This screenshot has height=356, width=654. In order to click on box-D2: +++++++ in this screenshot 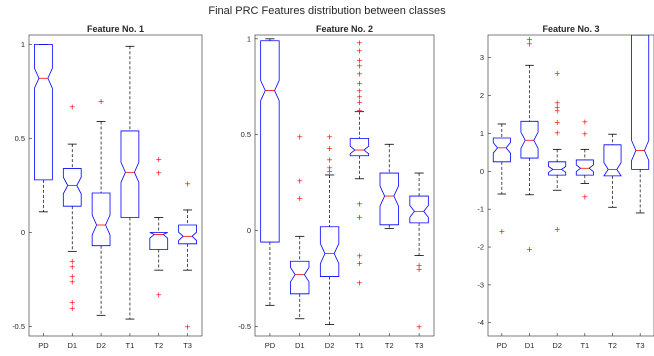, I will do `click(557, 151)`.